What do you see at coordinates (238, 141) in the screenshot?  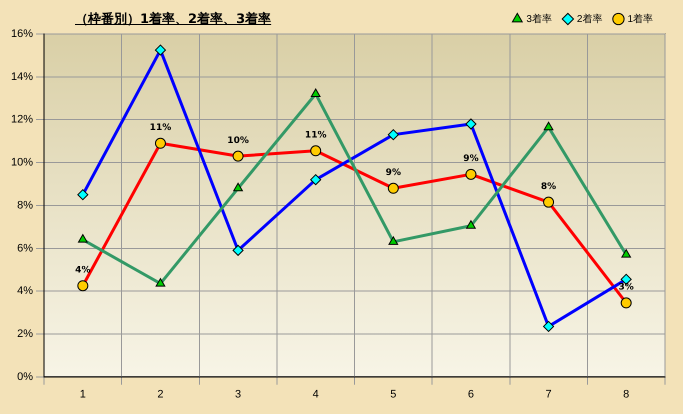 I see `data-label: 10%` at bounding box center [238, 141].